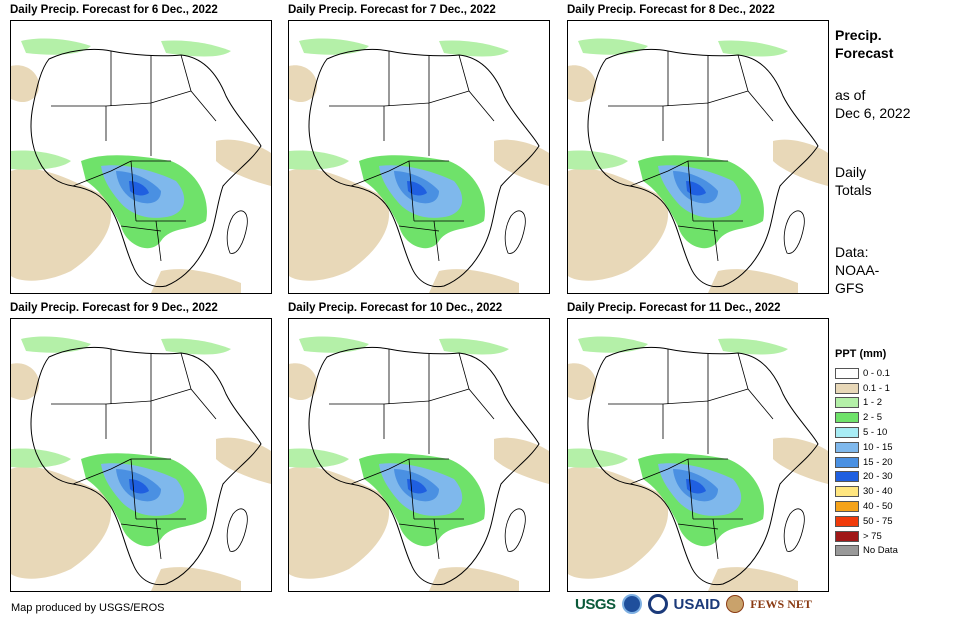 The height and width of the screenshot is (626, 967). I want to click on side-title: Precip. Forecast, so click(864, 44).